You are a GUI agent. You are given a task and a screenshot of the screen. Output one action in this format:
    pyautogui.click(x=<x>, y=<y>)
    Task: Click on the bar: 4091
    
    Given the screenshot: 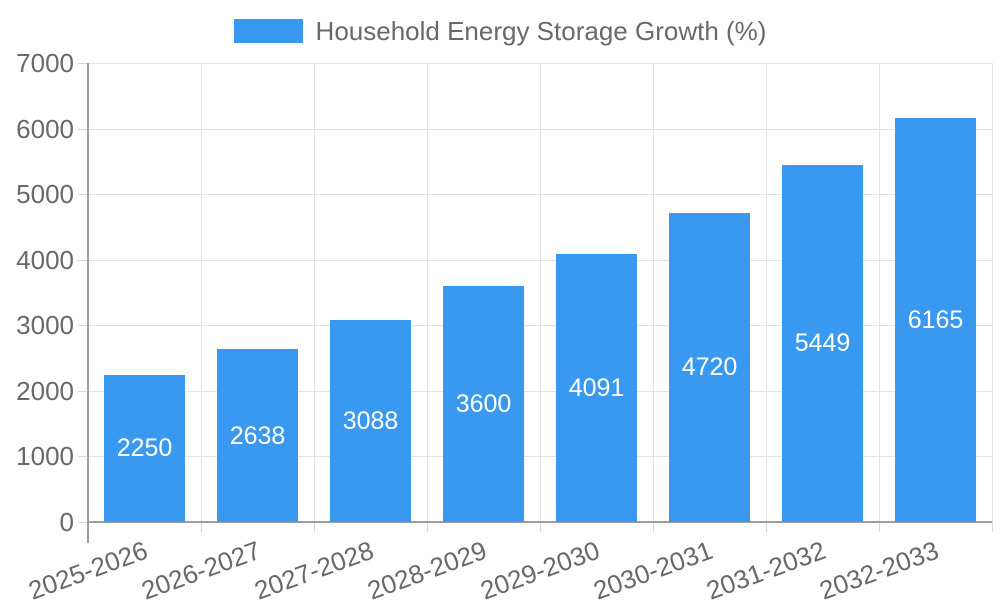 What is the action you would take?
    pyautogui.click(x=596, y=387)
    